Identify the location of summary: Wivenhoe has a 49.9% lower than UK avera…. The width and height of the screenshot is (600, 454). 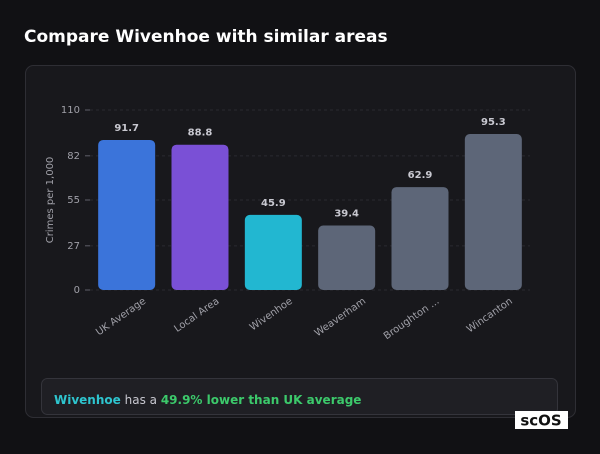
(207, 400).